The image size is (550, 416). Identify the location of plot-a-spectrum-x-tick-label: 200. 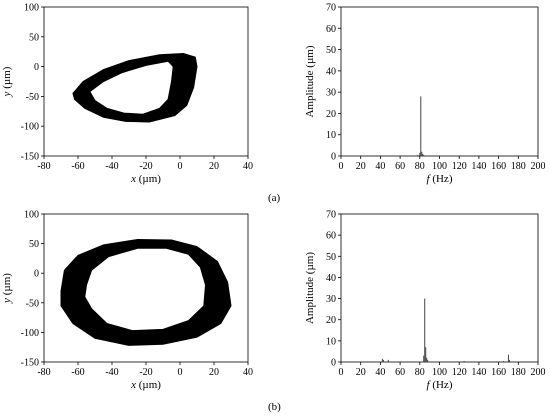
(538, 166).